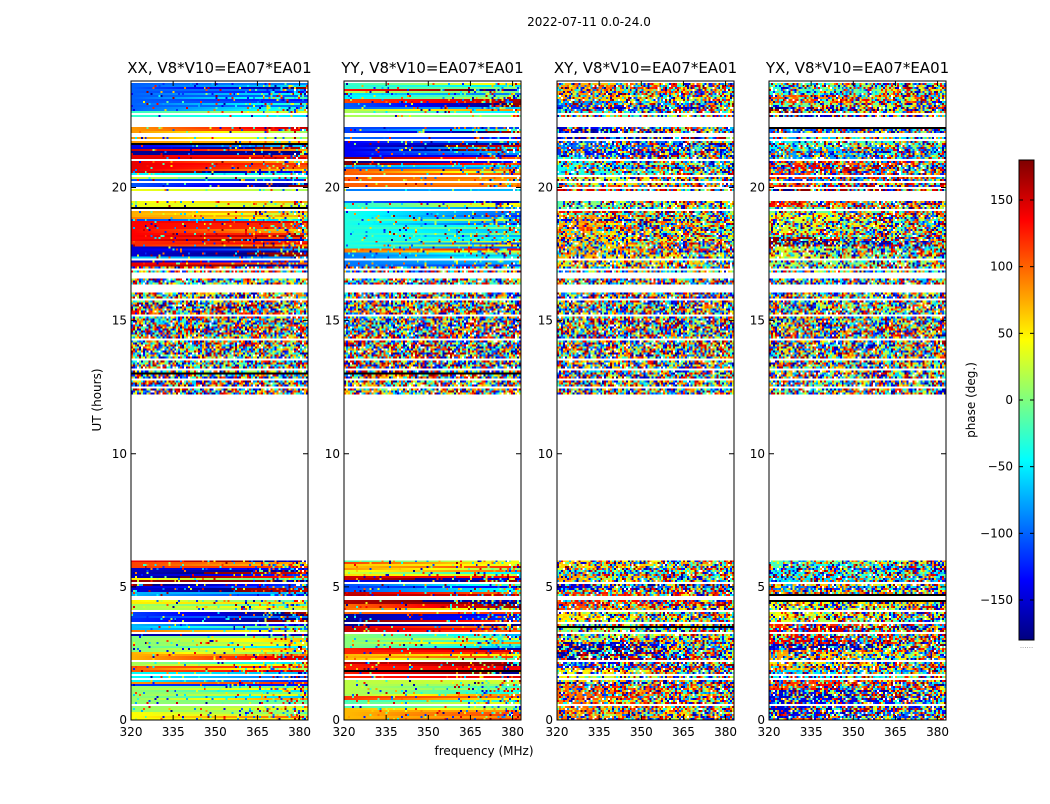 The image size is (1050, 804). What do you see at coordinates (1001, 200) in the screenshot?
I see `colorbar-tick-label: 150` at bounding box center [1001, 200].